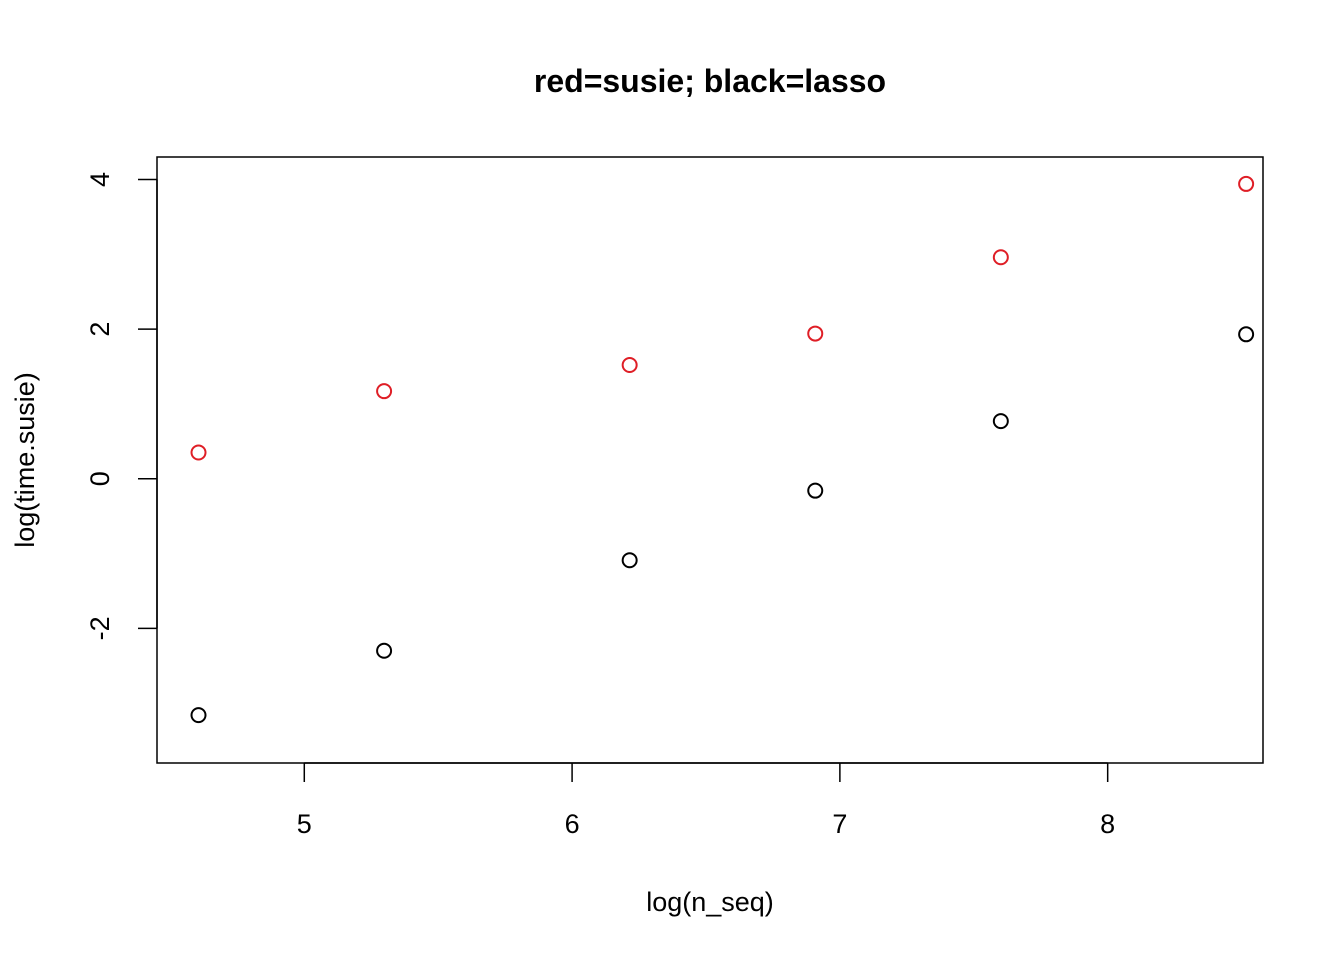 The height and width of the screenshot is (960, 1344). What do you see at coordinates (839, 824) in the screenshot?
I see `x-tick-label: 7` at bounding box center [839, 824].